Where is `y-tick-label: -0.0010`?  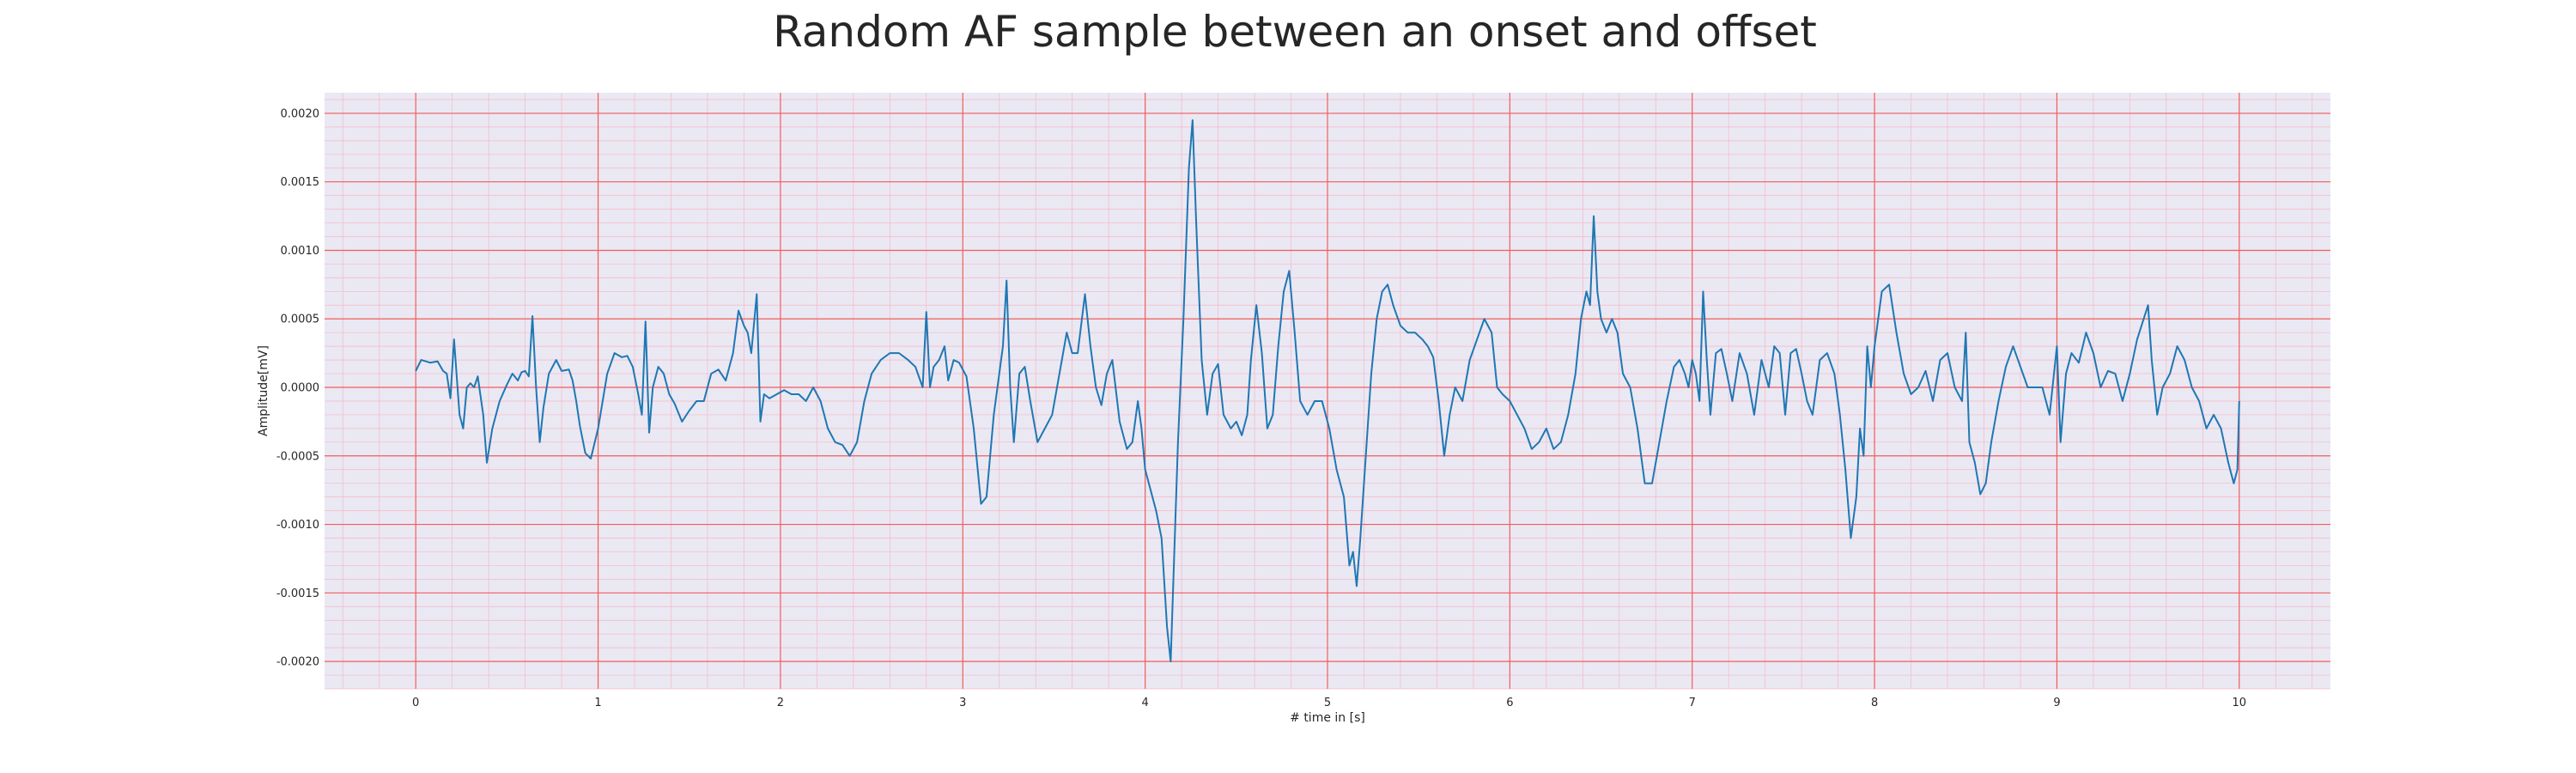
y-tick-label: -0.0010 is located at coordinates (297, 525).